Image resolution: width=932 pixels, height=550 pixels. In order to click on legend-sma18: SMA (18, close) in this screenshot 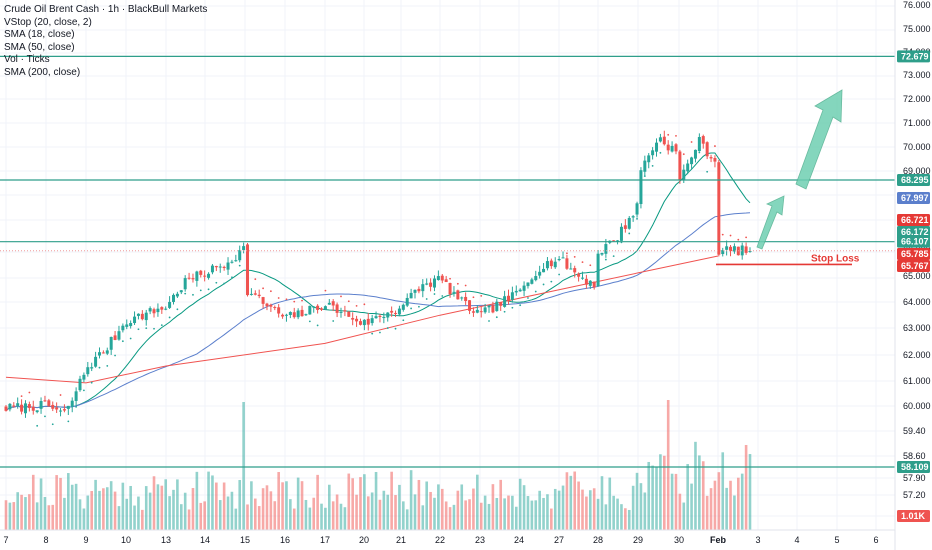, I will do `click(39, 34)`.